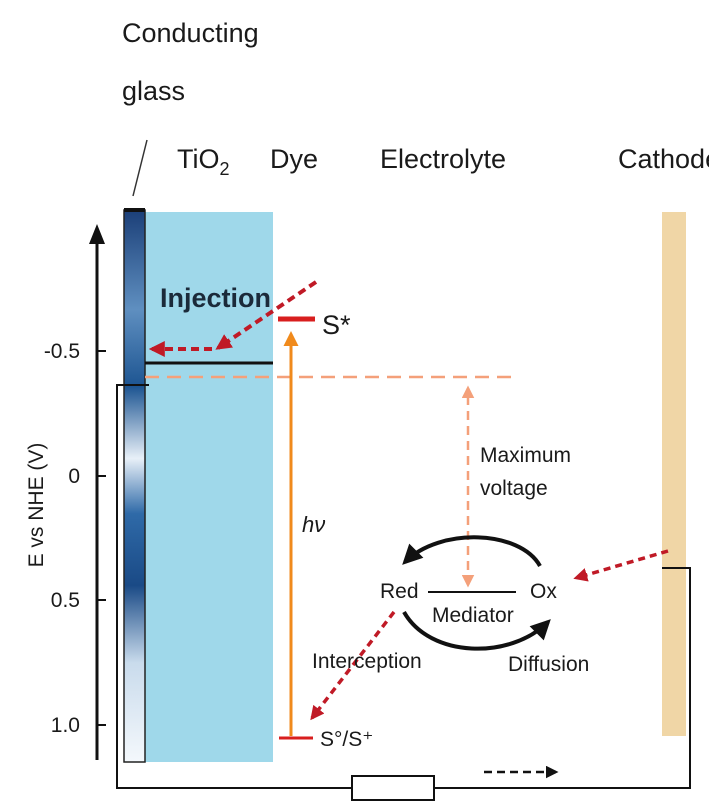 This screenshot has height=805, width=709. Describe the element at coordinates (153, 91) in the screenshot. I see `label-conducting-glass-2: glass` at that location.